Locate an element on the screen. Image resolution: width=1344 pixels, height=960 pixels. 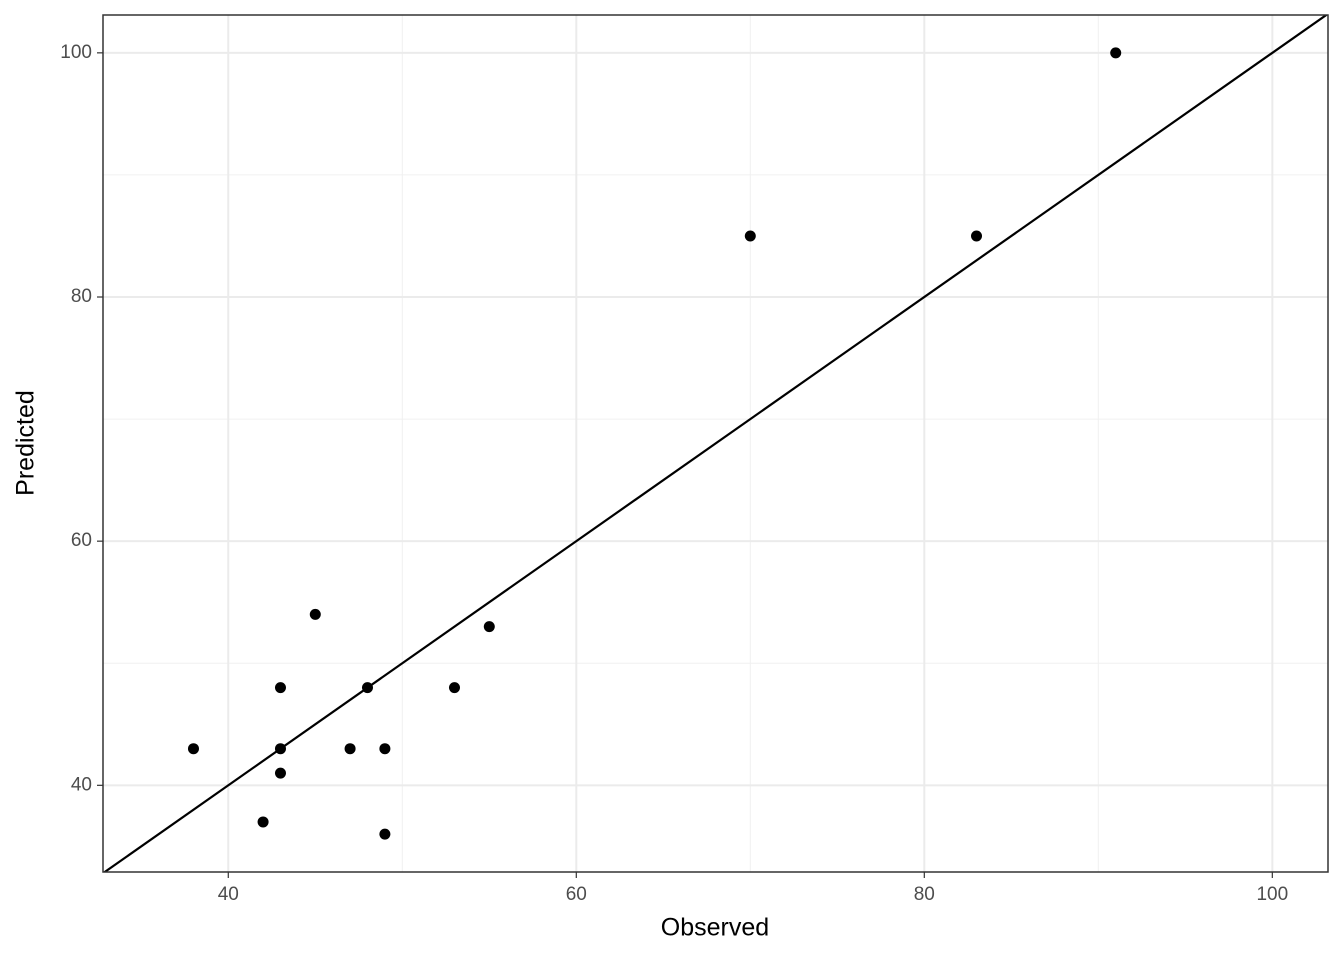
y-tick-label: 80 is located at coordinates (81, 296).